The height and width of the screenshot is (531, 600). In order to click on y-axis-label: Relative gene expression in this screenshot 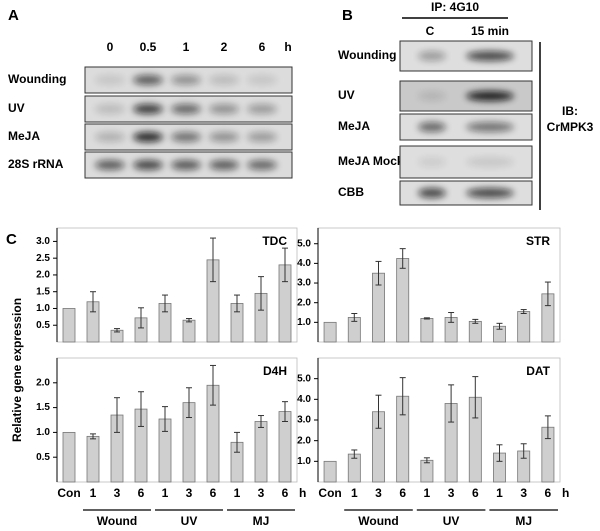, I will do `click(17, 370)`.